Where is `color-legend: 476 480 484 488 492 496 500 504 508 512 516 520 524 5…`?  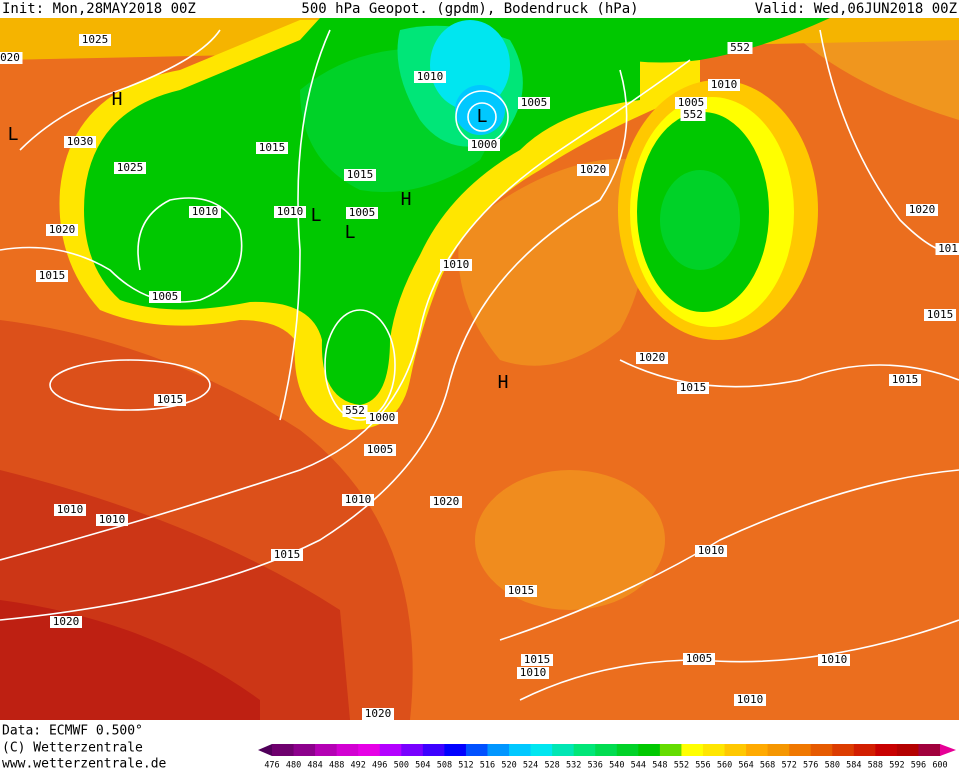 color-legend: 476 480 484 488 492 496 500 504 508 512 516 520 524 5… is located at coordinates (607, 757).